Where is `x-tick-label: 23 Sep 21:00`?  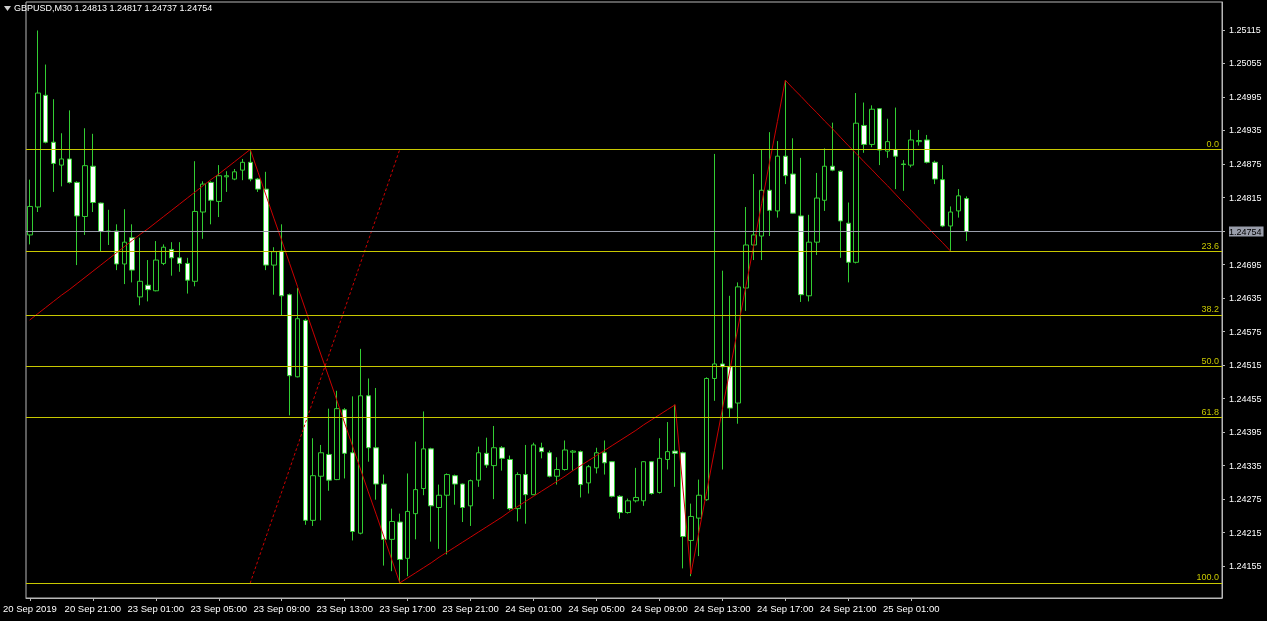 x-tick-label: 23 Sep 21:00 is located at coordinates (470, 608).